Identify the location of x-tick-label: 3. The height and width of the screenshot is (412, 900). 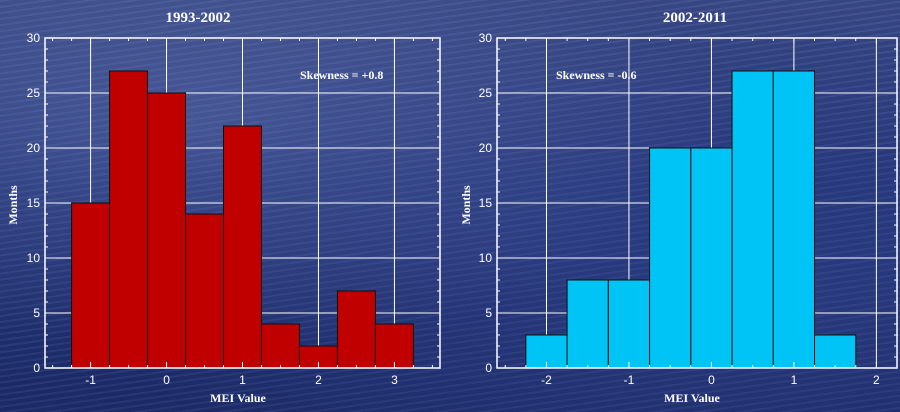
(394, 380).